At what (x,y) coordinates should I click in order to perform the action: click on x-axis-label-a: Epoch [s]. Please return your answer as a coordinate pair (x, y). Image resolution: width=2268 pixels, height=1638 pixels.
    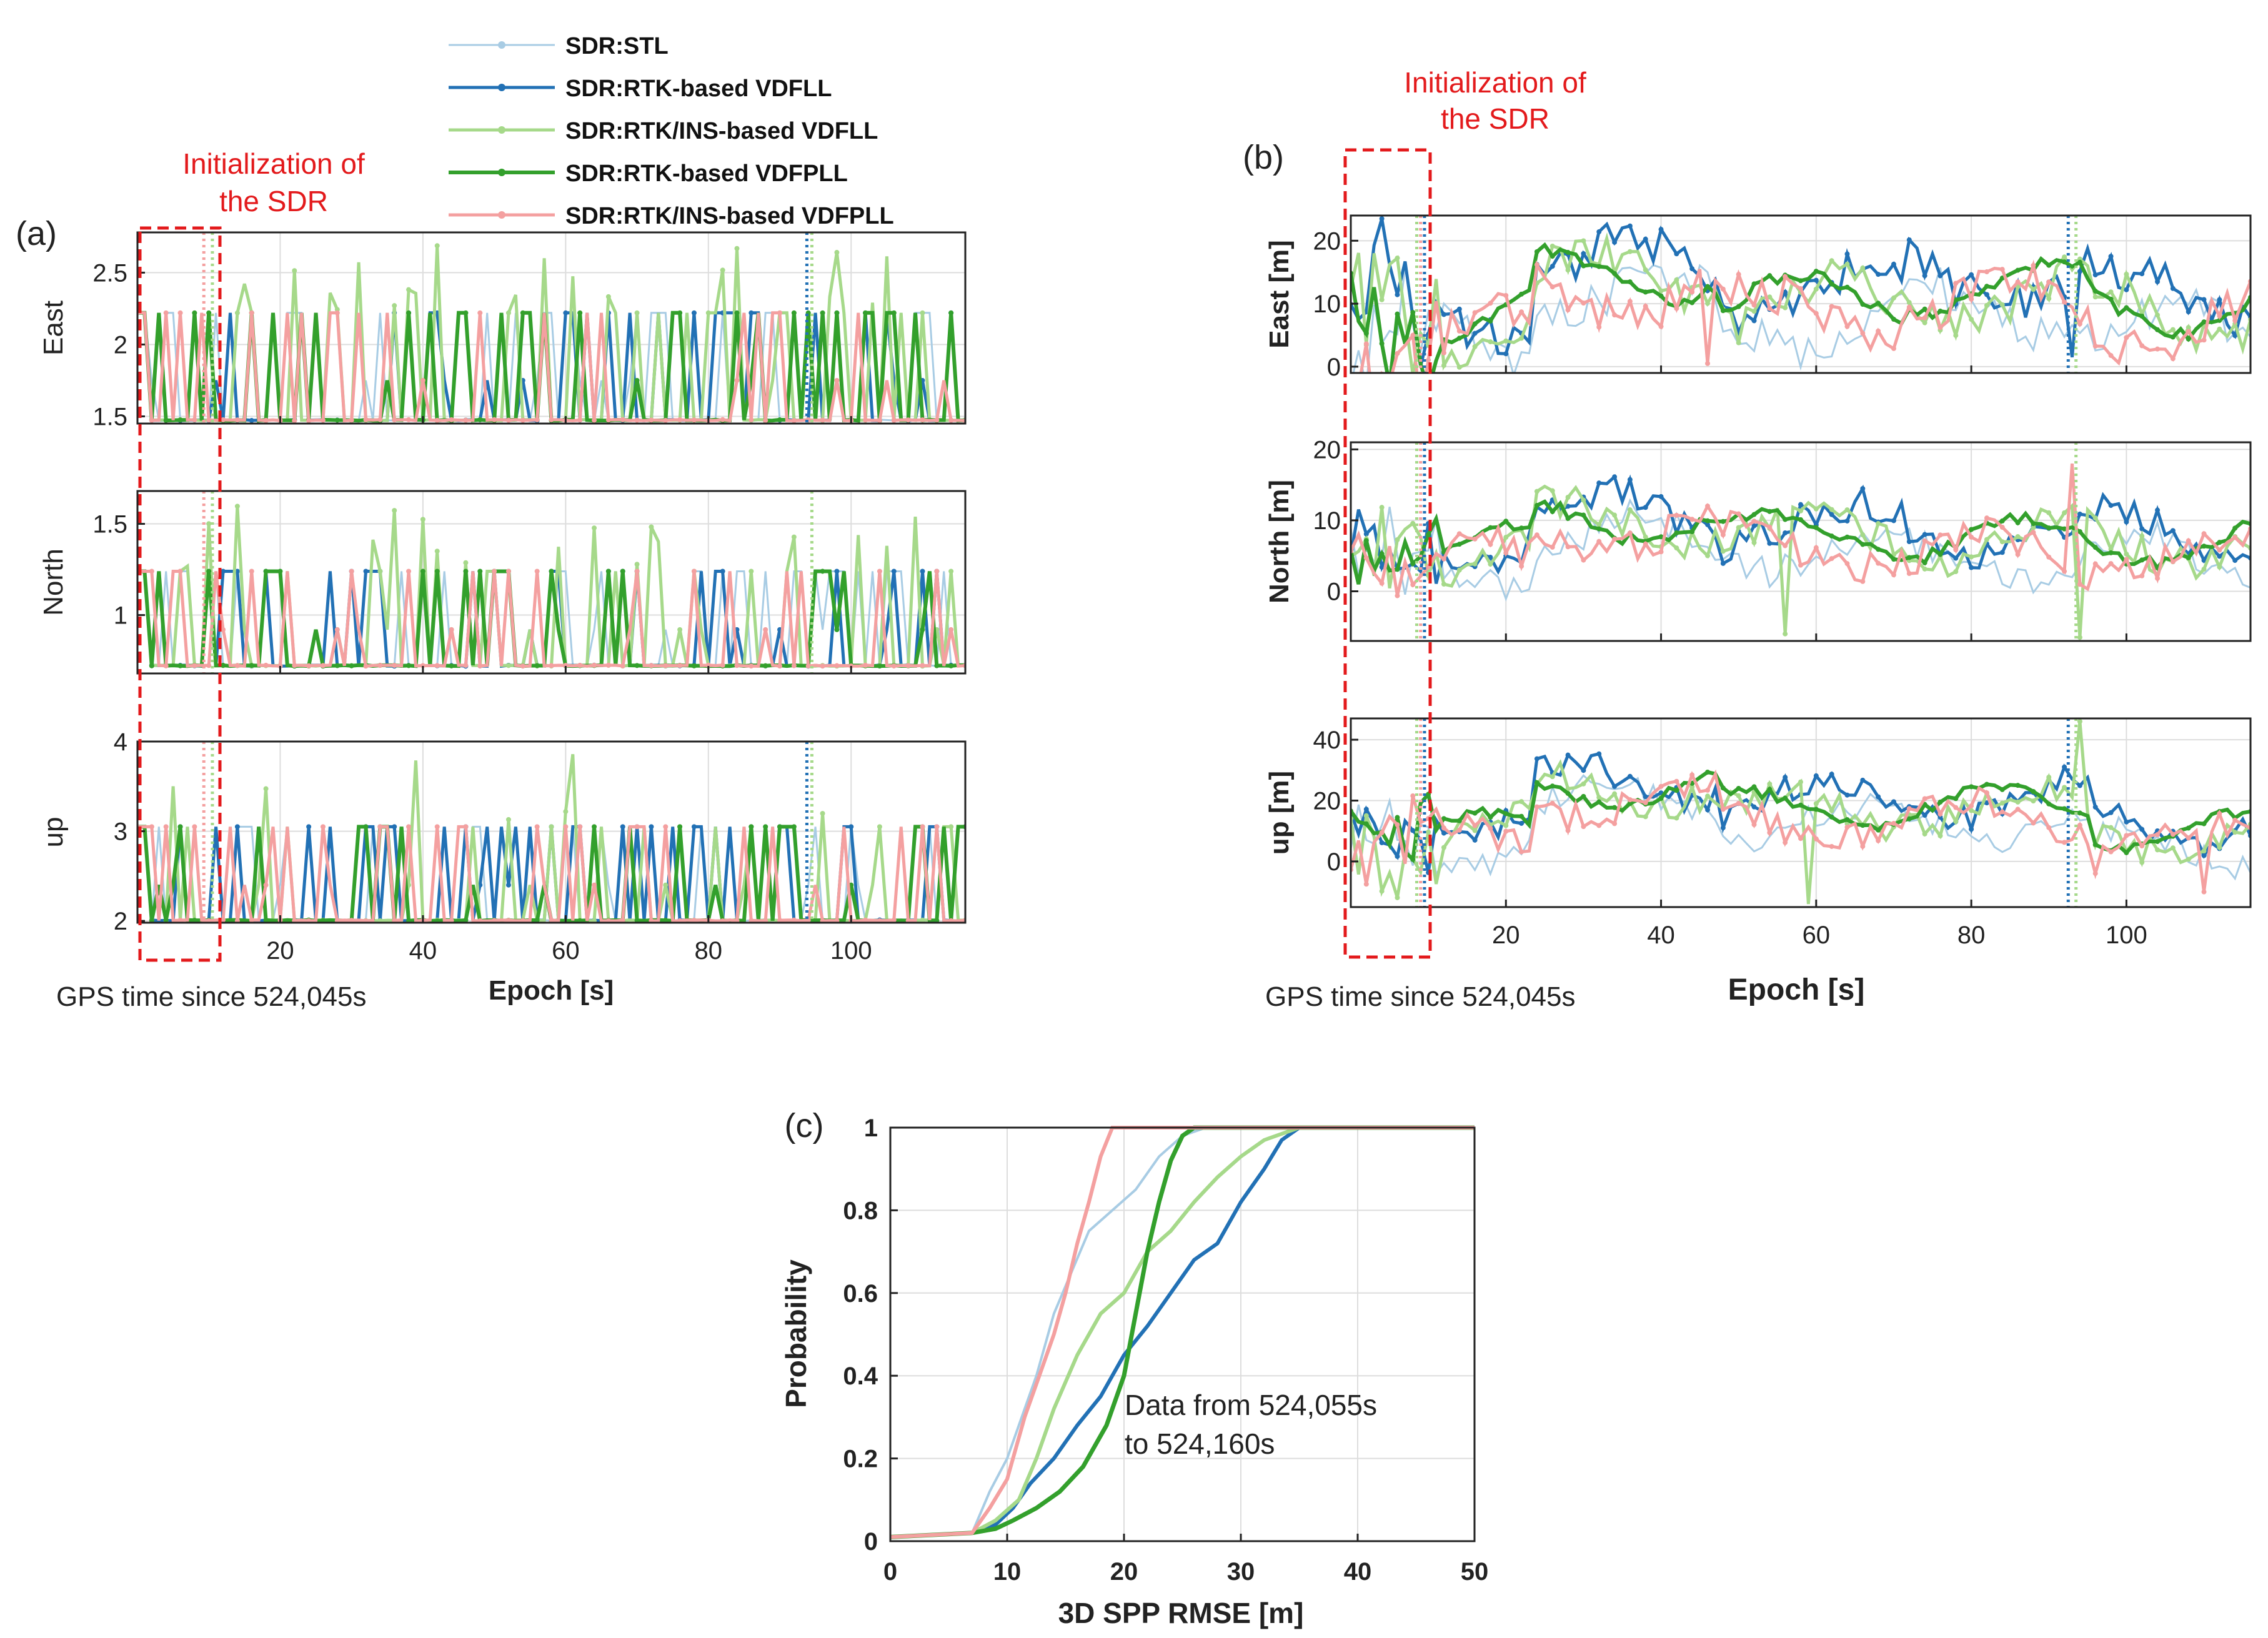
    Looking at the image, I should click on (551, 990).